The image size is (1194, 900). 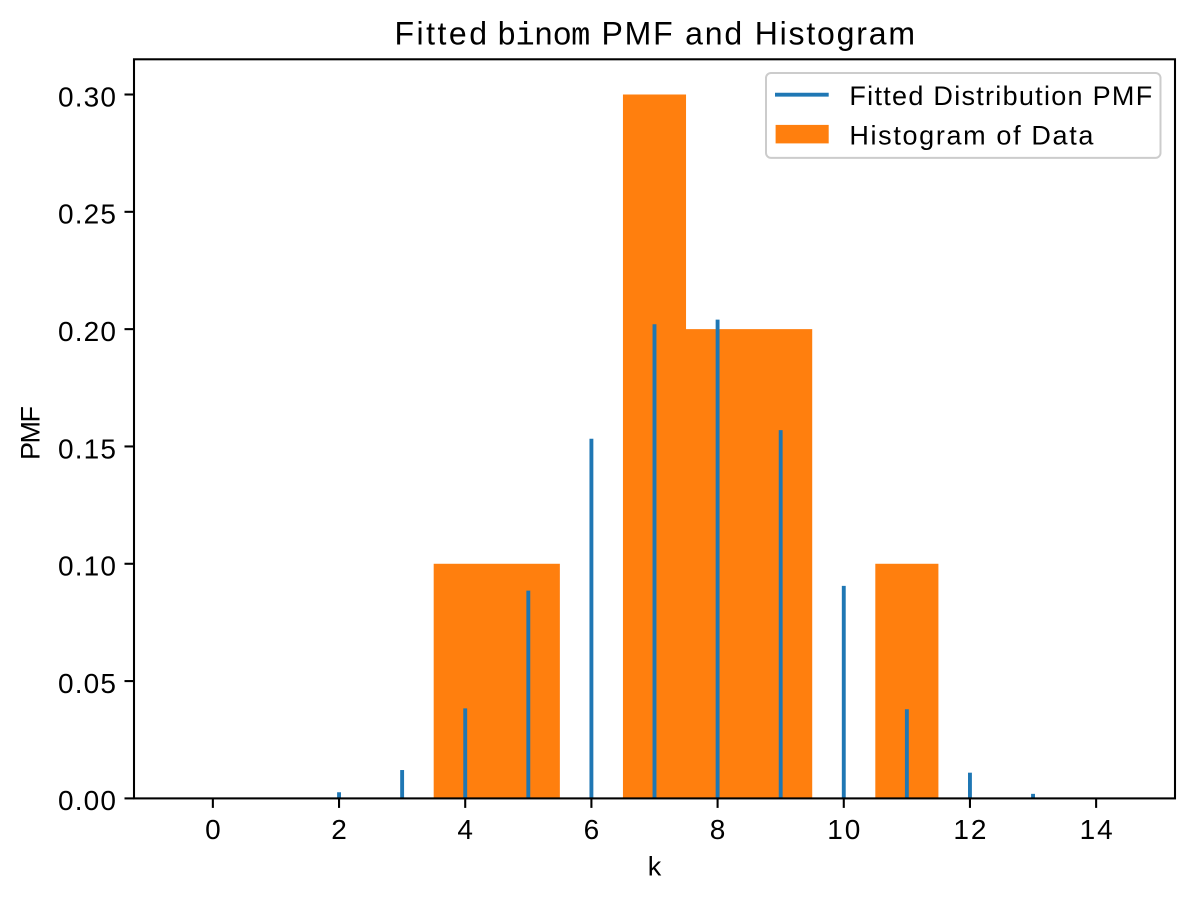 I want to click on svg-text: 12, so click(x=969, y=829).